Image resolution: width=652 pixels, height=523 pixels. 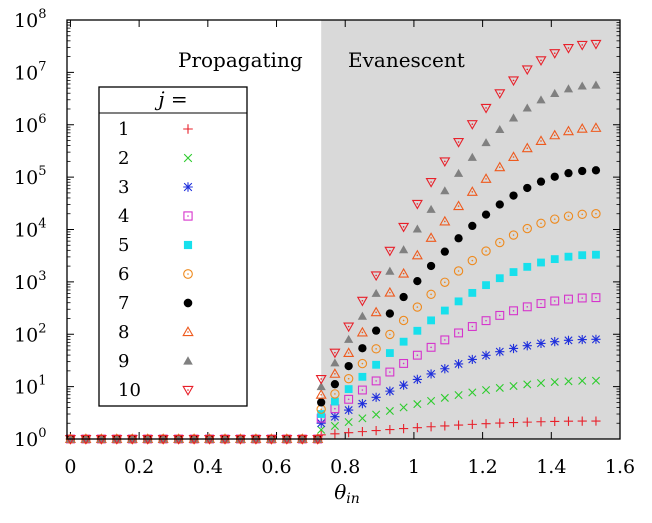 What do you see at coordinates (414, 467) in the screenshot?
I see `x-tick-label: 1` at bounding box center [414, 467].